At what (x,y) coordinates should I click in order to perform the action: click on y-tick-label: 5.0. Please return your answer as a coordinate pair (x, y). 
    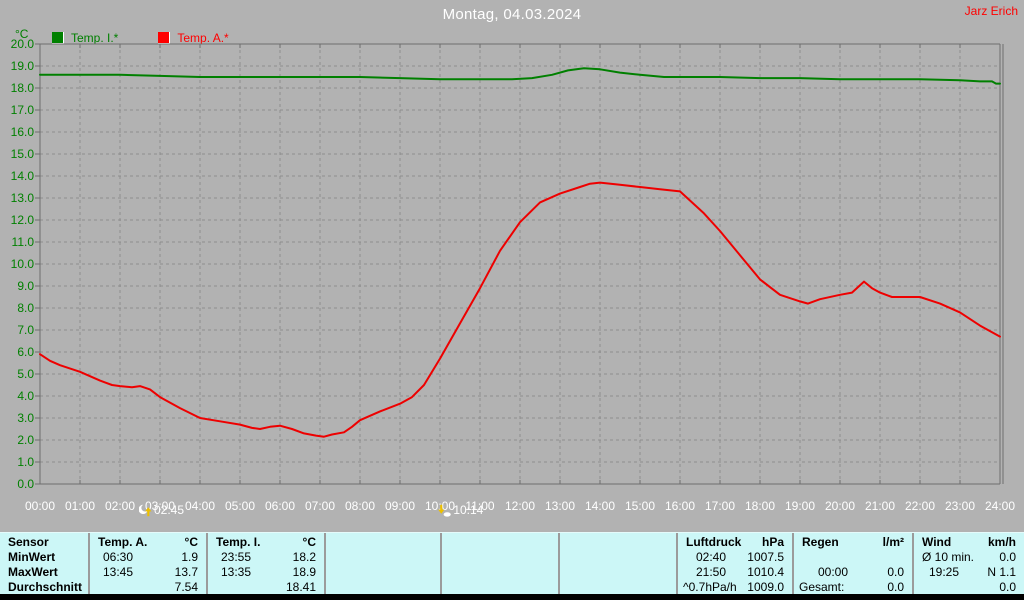
    Looking at the image, I should click on (25, 374).